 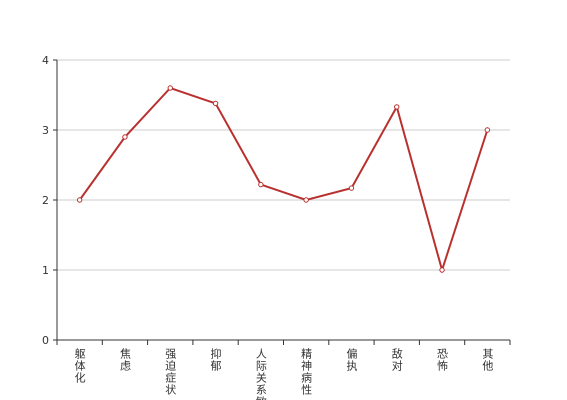 I want to click on x-tick-label: 强迫症状, so click(x=170, y=372).